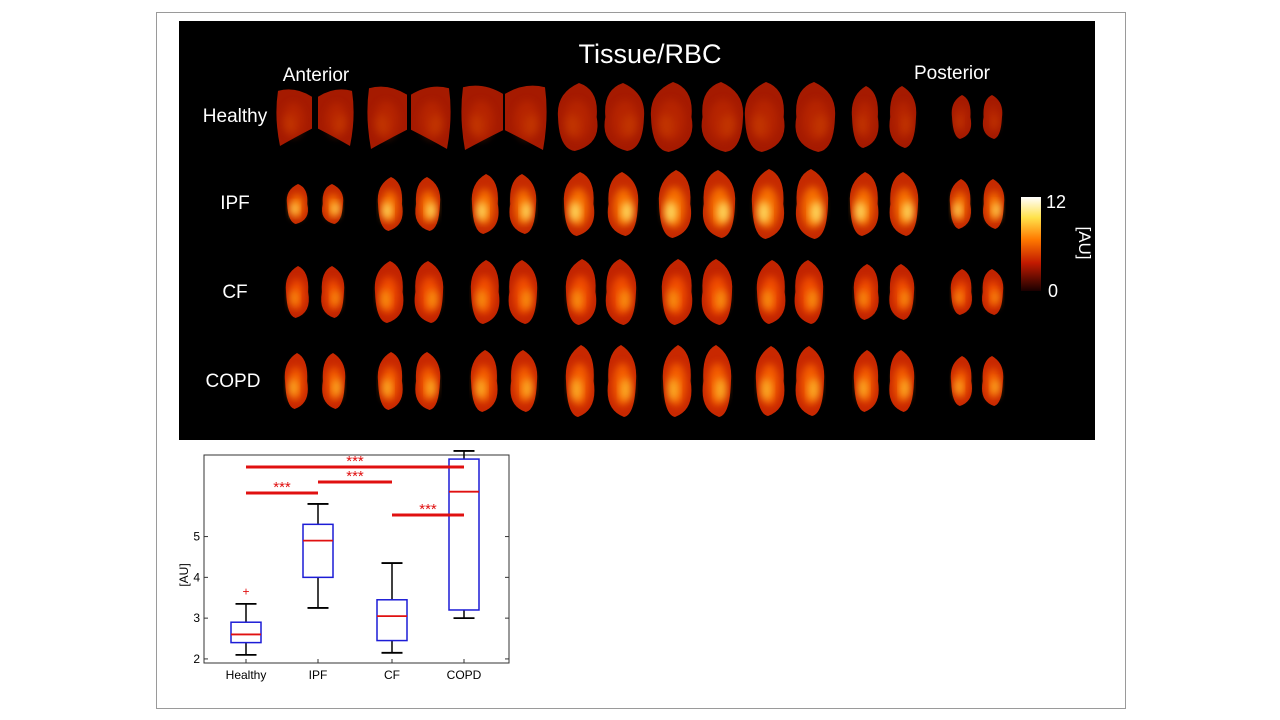  What do you see at coordinates (354, 670) in the screenshot?
I see `x-axis: Healthy IPF CF COPD` at bounding box center [354, 670].